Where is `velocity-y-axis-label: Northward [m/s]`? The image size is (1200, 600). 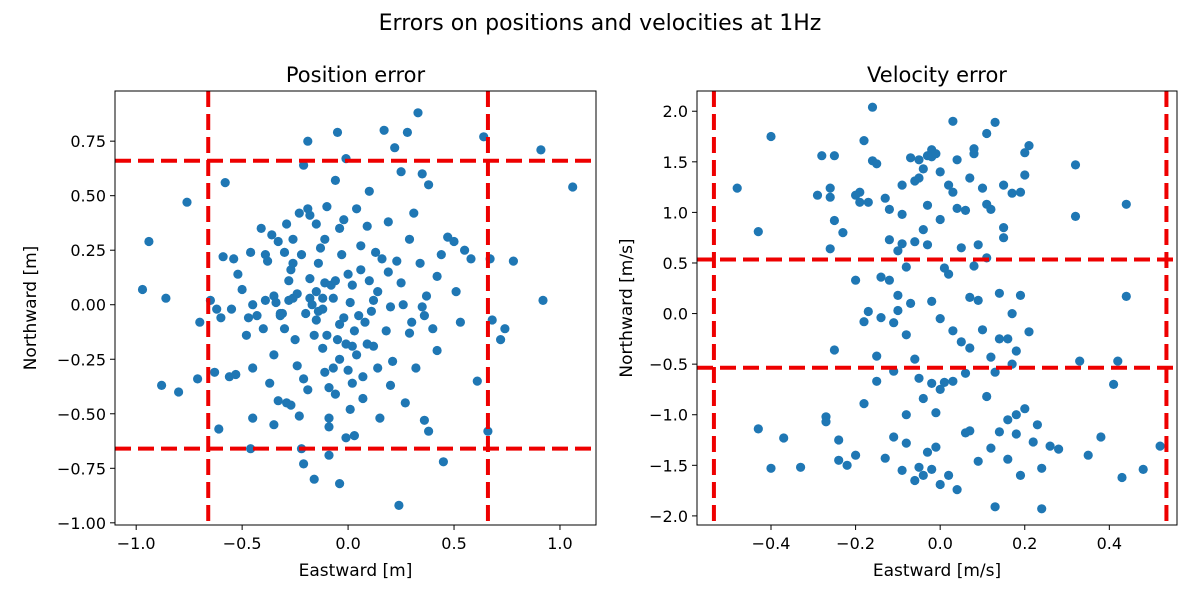
velocity-y-axis-label: Northward [m/s] is located at coordinates (627, 307).